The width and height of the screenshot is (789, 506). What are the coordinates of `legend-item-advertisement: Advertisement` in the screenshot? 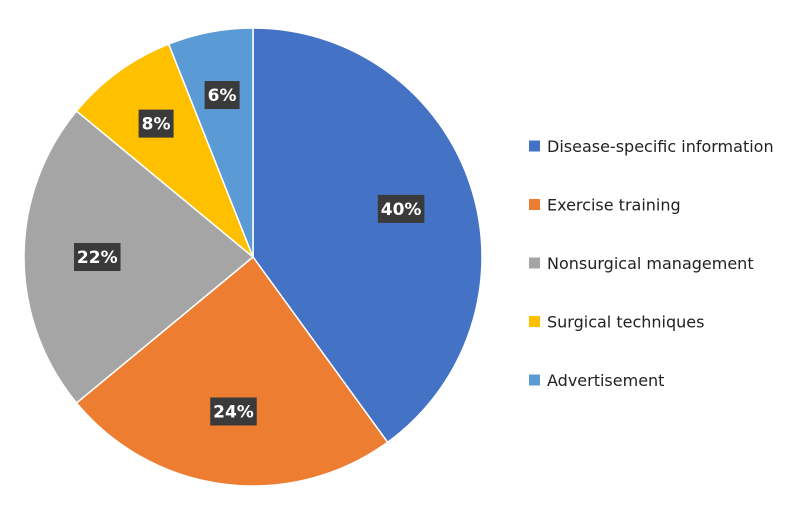 It's located at (596, 380).